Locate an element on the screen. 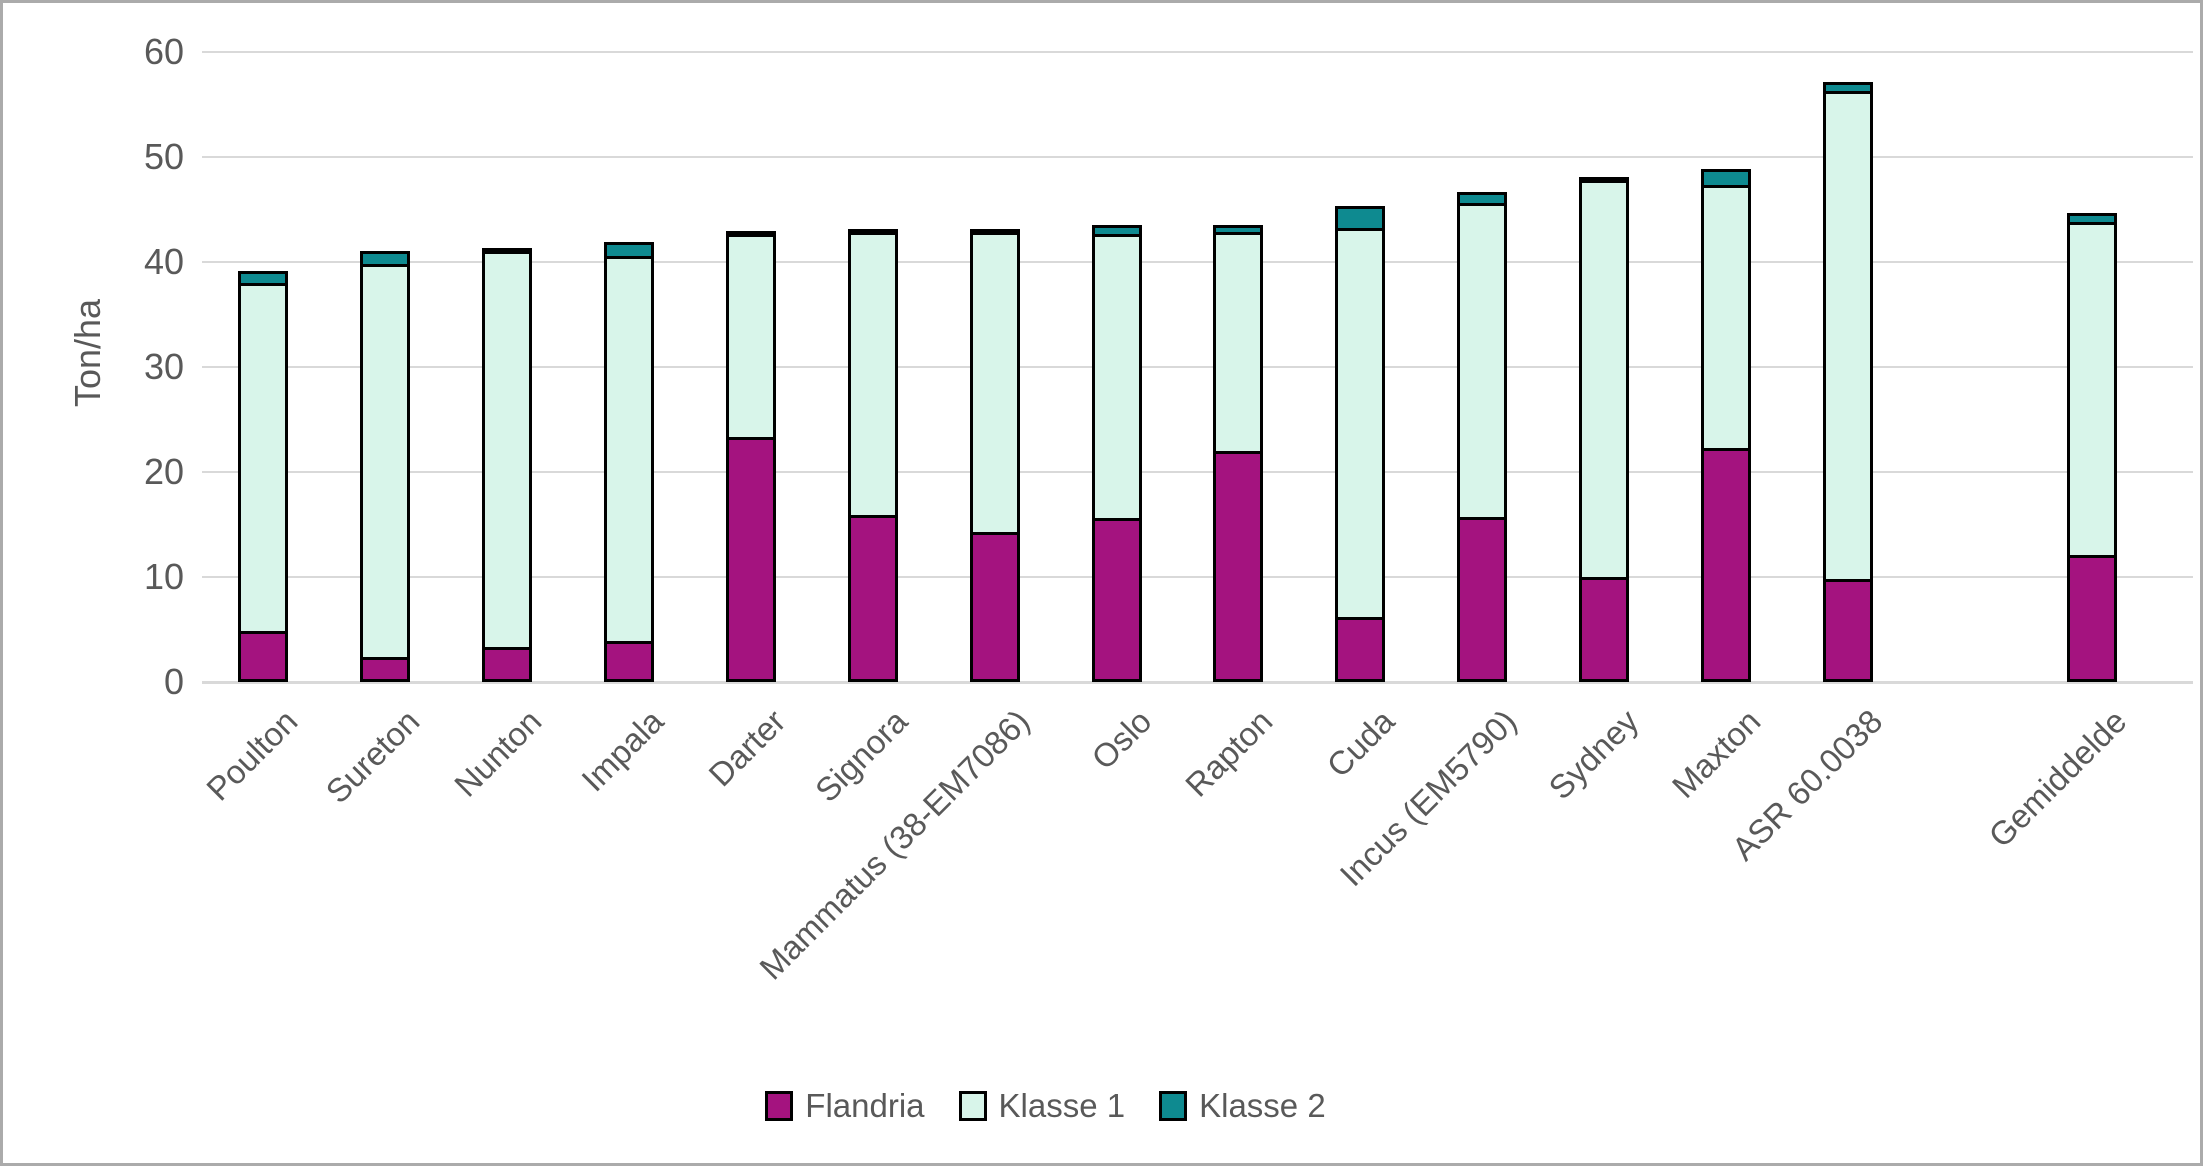 The width and height of the screenshot is (2203, 1167). y-tick-label: 60 is located at coordinates (163, 51).